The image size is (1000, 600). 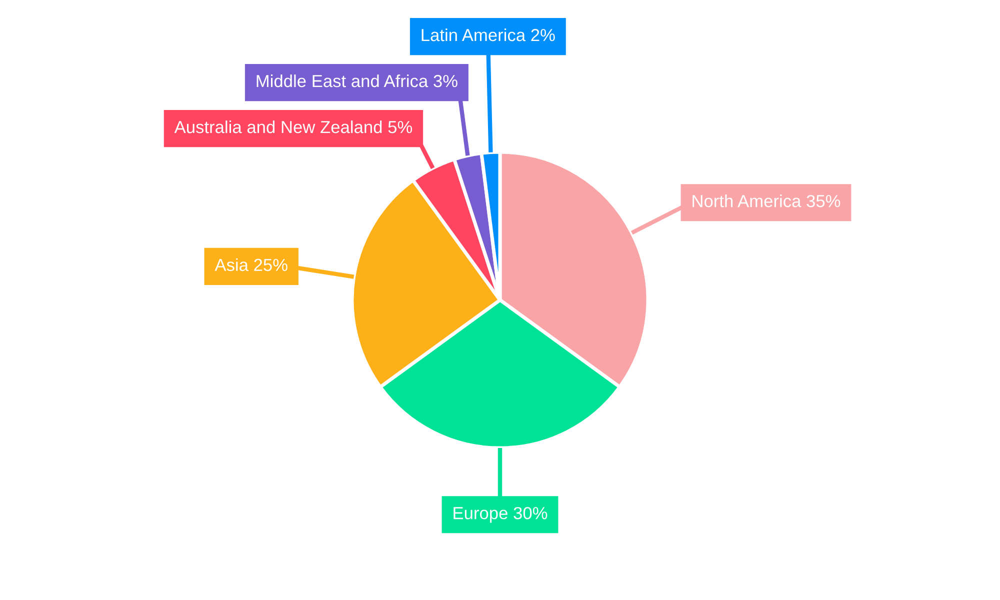 What do you see at coordinates (488, 35) in the screenshot?
I see `slice-label: Latin America 2%` at bounding box center [488, 35].